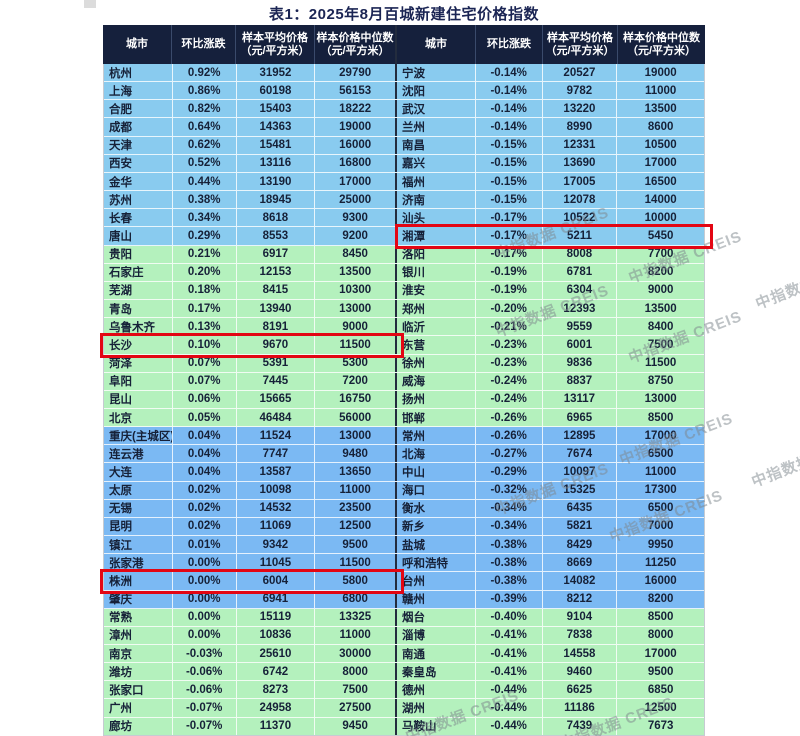  What do you see at coordinates (404, 272) in the screenshot?
I see `table-row: 石家庄 0.20% 12153 13500 银川 -0.19% 6781 8200` at bounding box center [404, 272].